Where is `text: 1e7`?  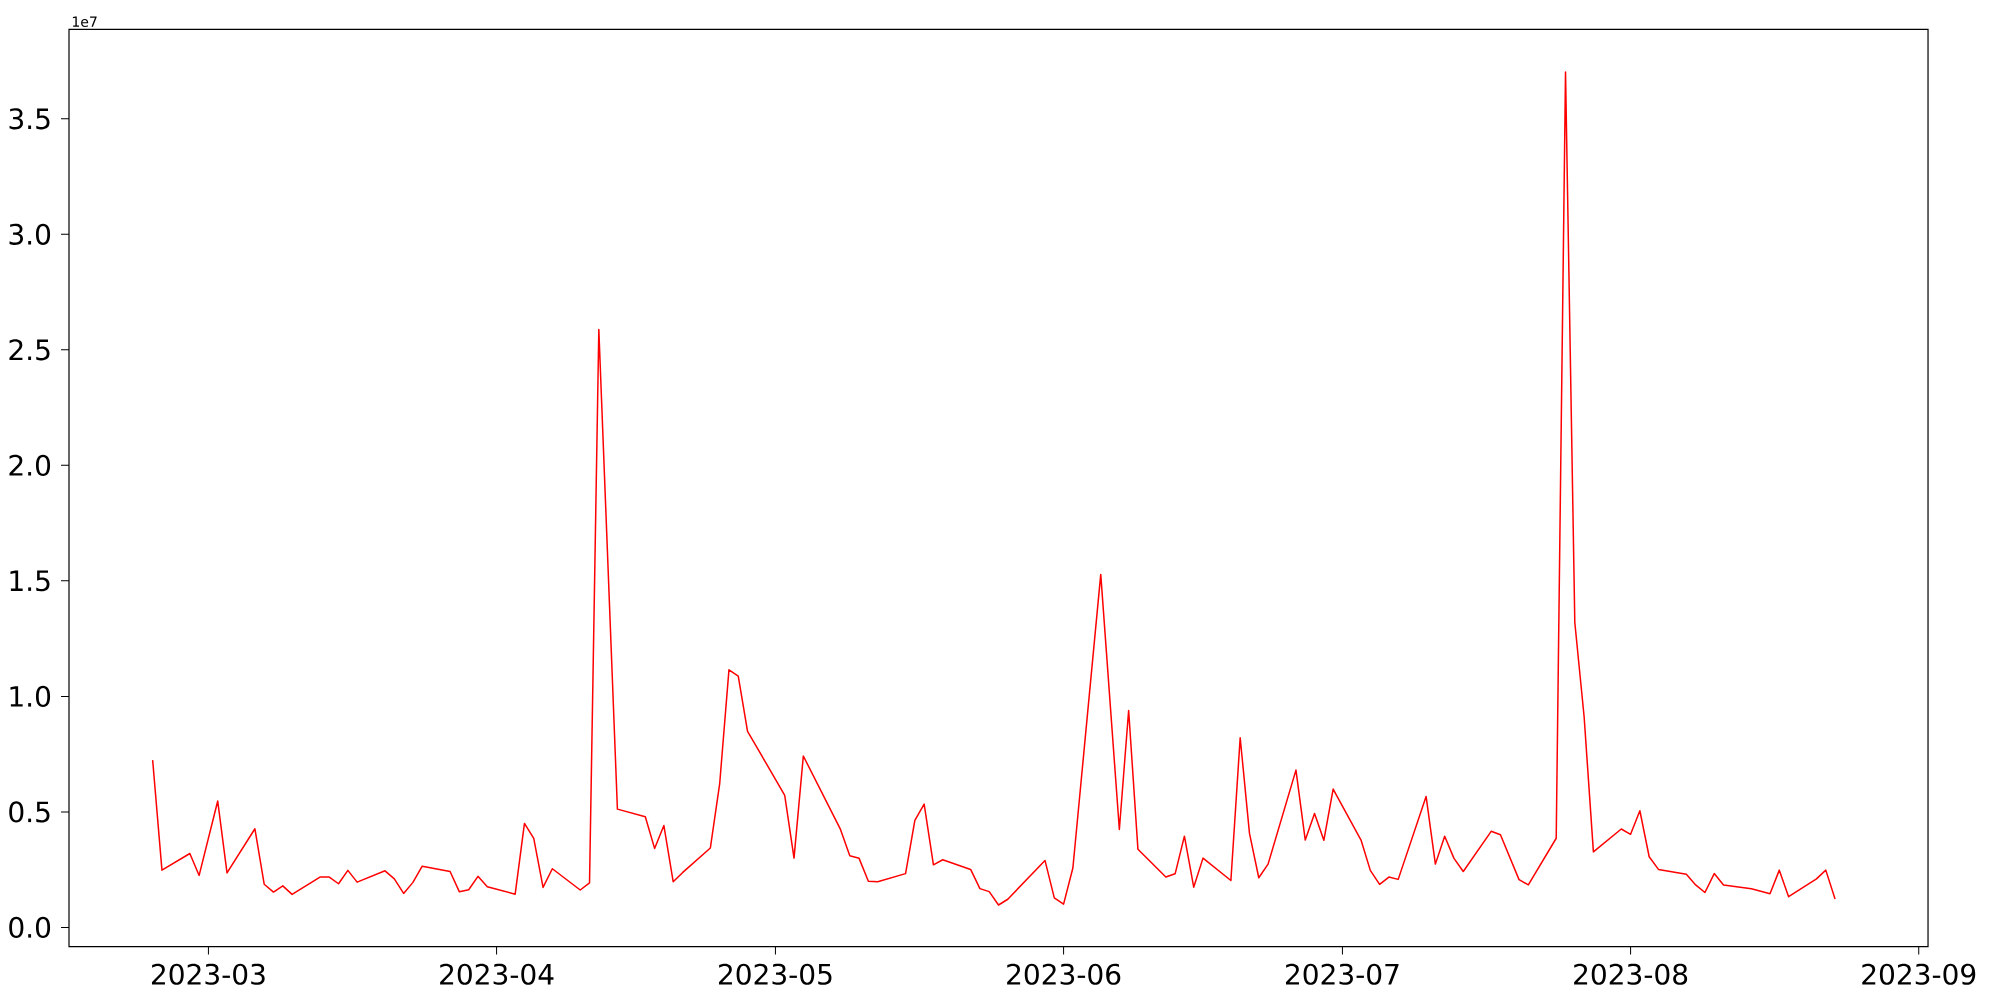 text: 1e7 is located at coordinates (84, 21).